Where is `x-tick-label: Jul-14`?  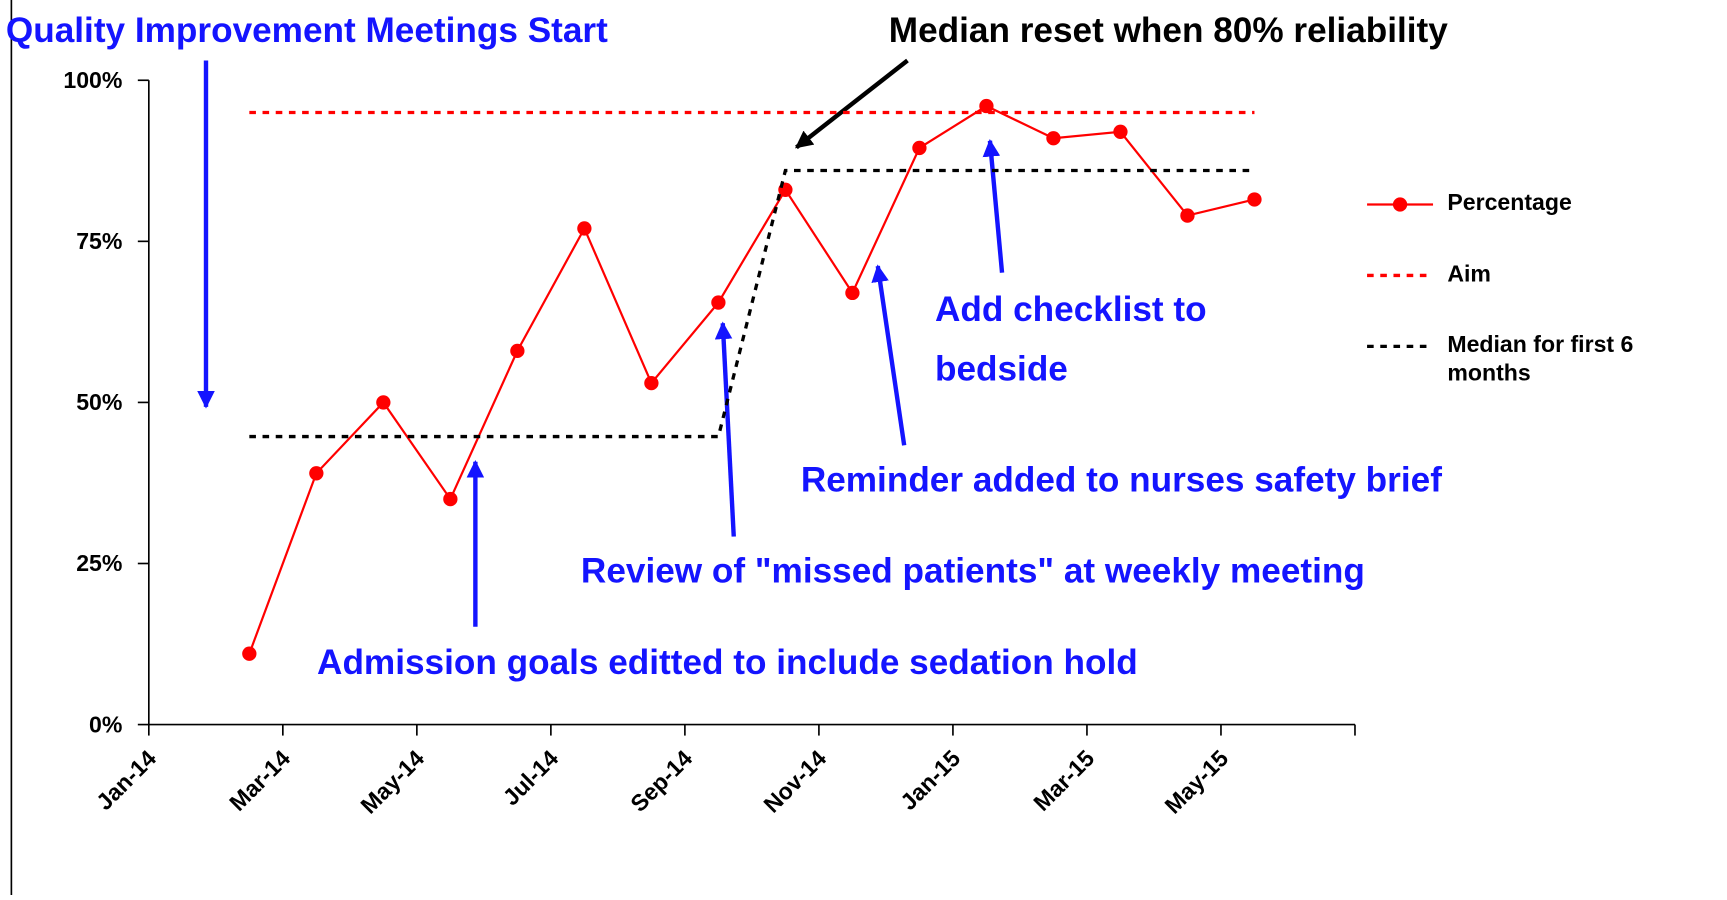 x-tick-label: Jul-14 is located at coordinates (531, 778).